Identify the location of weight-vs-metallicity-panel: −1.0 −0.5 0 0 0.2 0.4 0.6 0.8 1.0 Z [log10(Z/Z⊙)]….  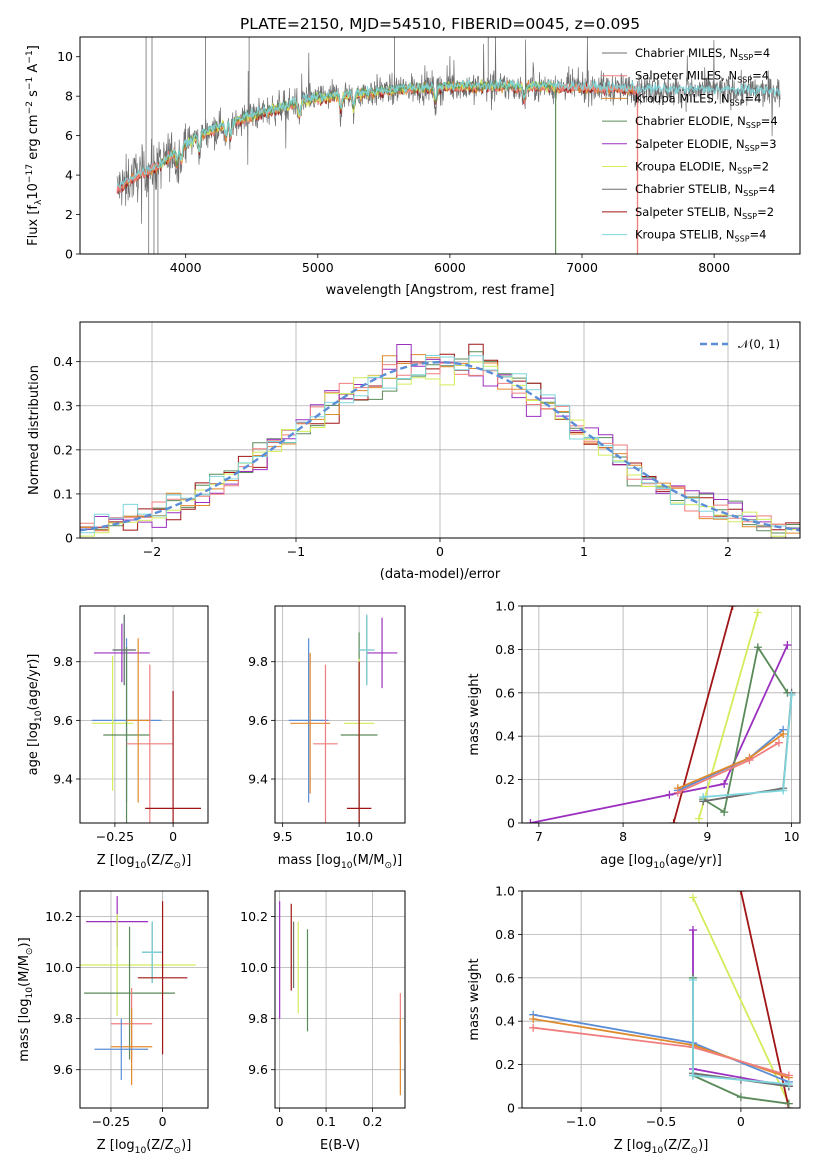
(634, 1020).